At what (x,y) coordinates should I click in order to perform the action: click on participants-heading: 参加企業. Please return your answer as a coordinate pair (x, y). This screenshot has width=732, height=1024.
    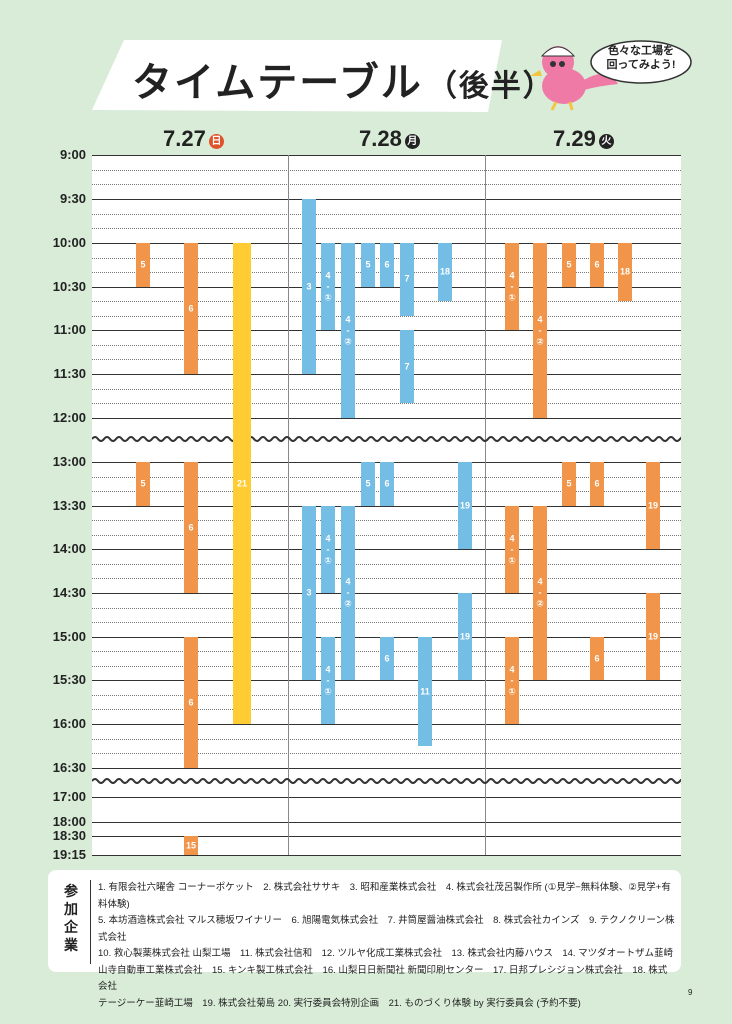
    Looking at the image, I should click on (71, 918).